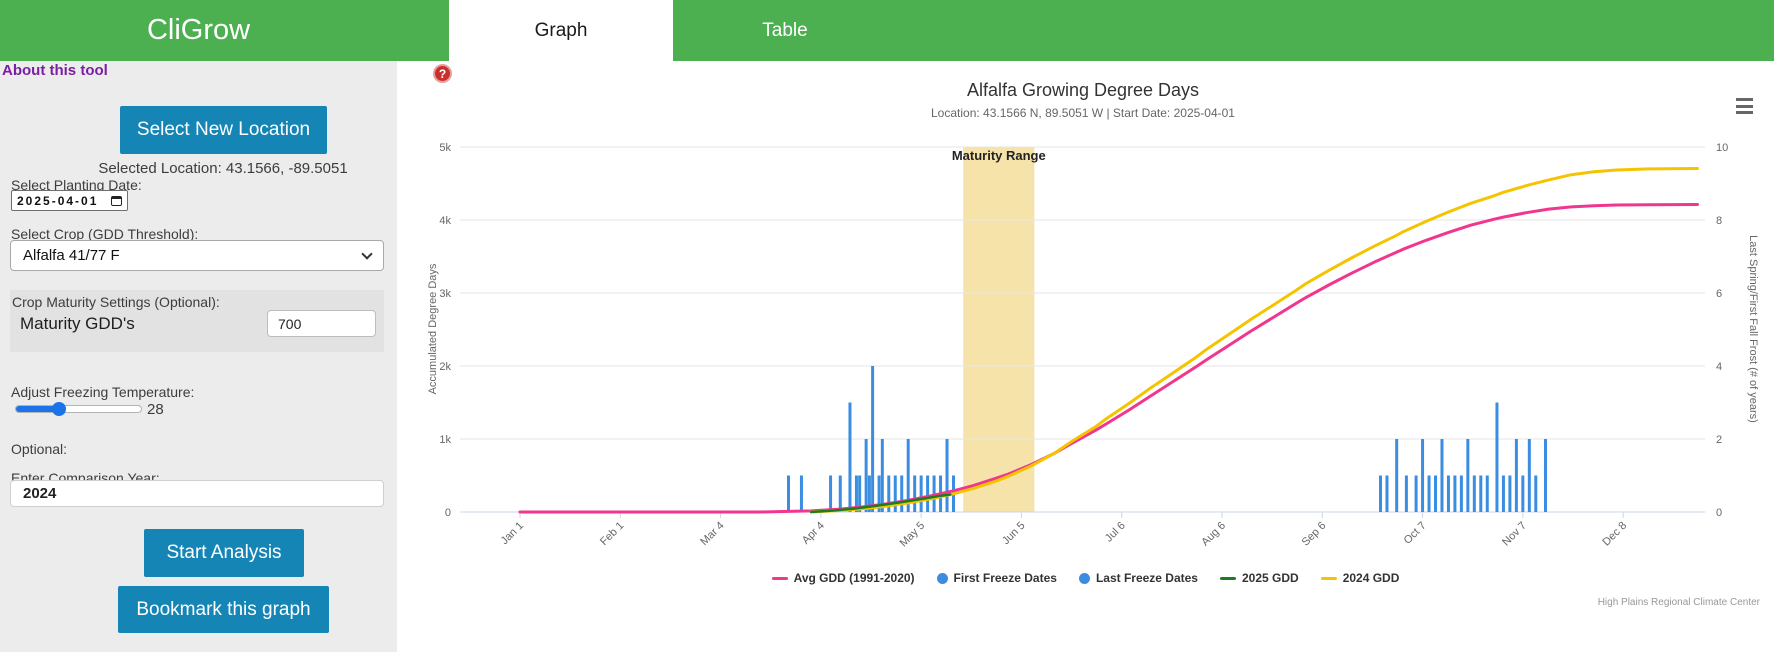 The width and height of the screenshot is (1774, 652). Describe the element at coordinates (367, 253) in the screenshot. I see `chevron-down-icon` at that location.